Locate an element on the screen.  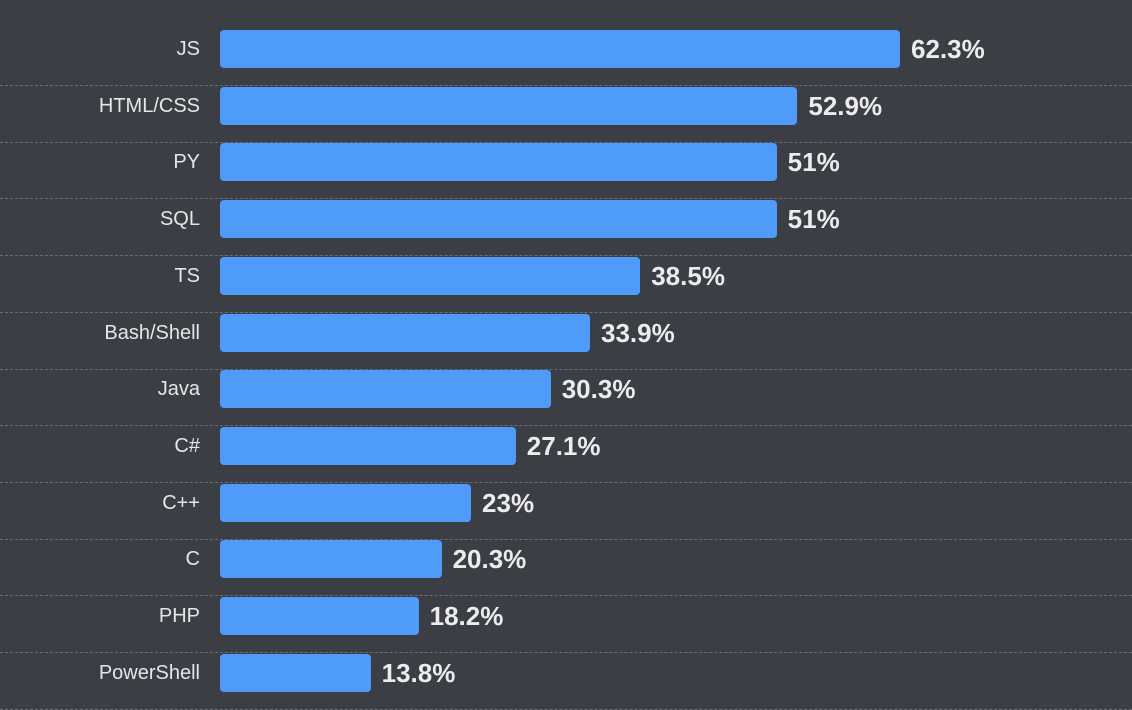
chart-row: C# 27.1% is located at coordinates (566, 454).